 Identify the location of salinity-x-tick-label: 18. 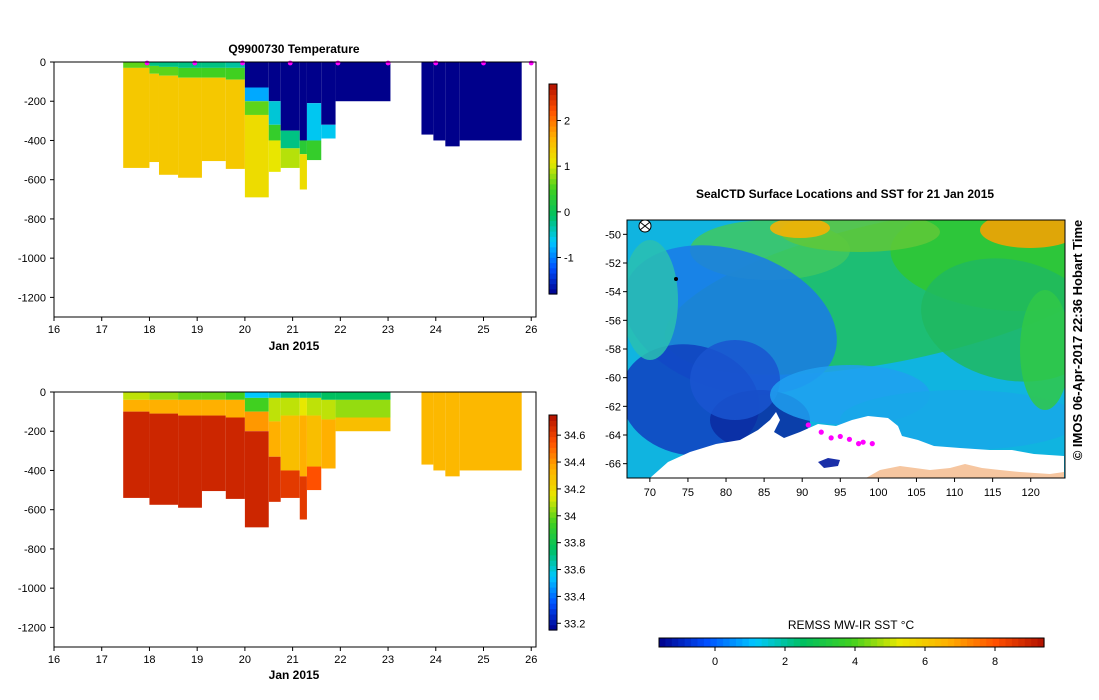
(149, 660).